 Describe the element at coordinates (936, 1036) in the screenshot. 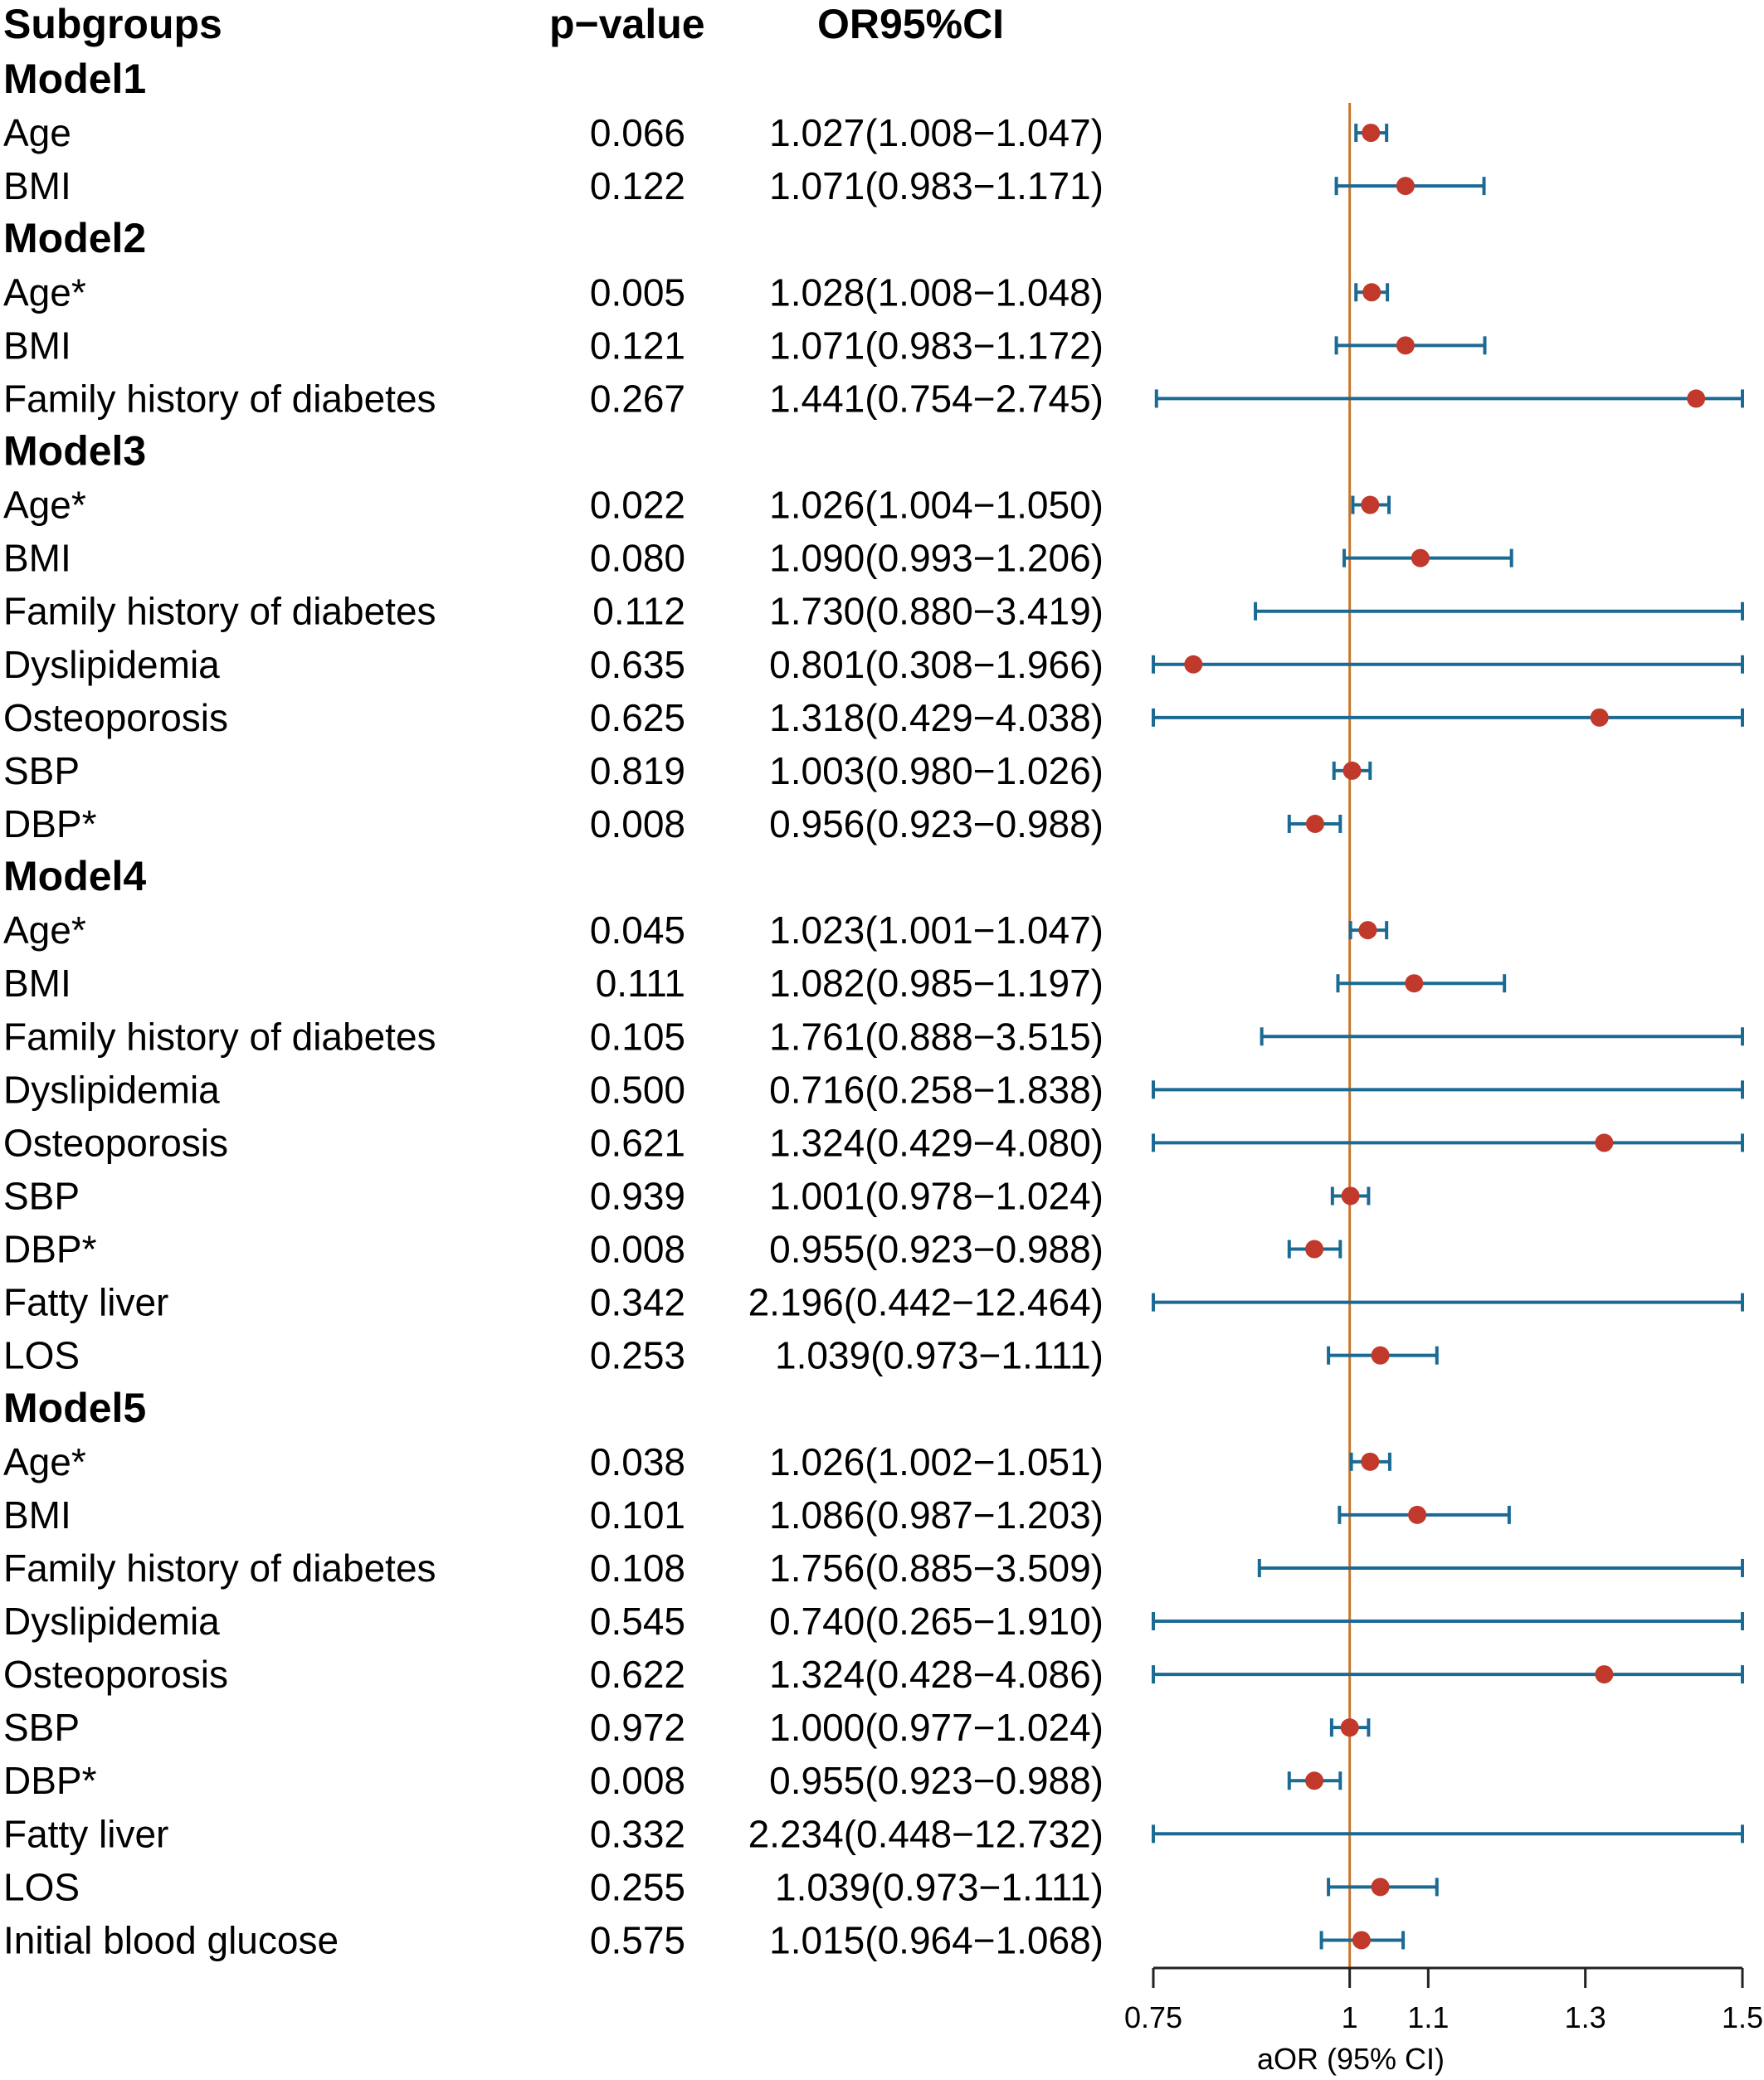

I see `row-or-ci: 1.761(0.888−3.515)` at that location.